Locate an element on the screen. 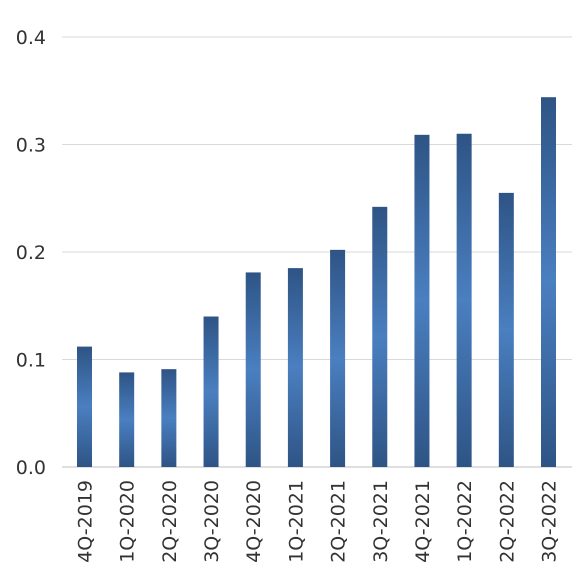  x-tick-label: 2Q-2021 is located at coordinates (339, 521).